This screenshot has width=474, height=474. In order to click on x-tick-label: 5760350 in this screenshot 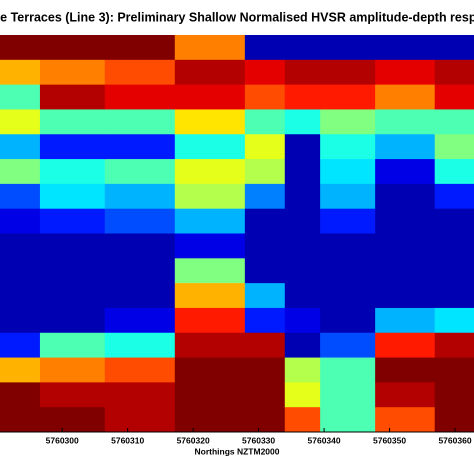, I will do `click(389, 440)`.